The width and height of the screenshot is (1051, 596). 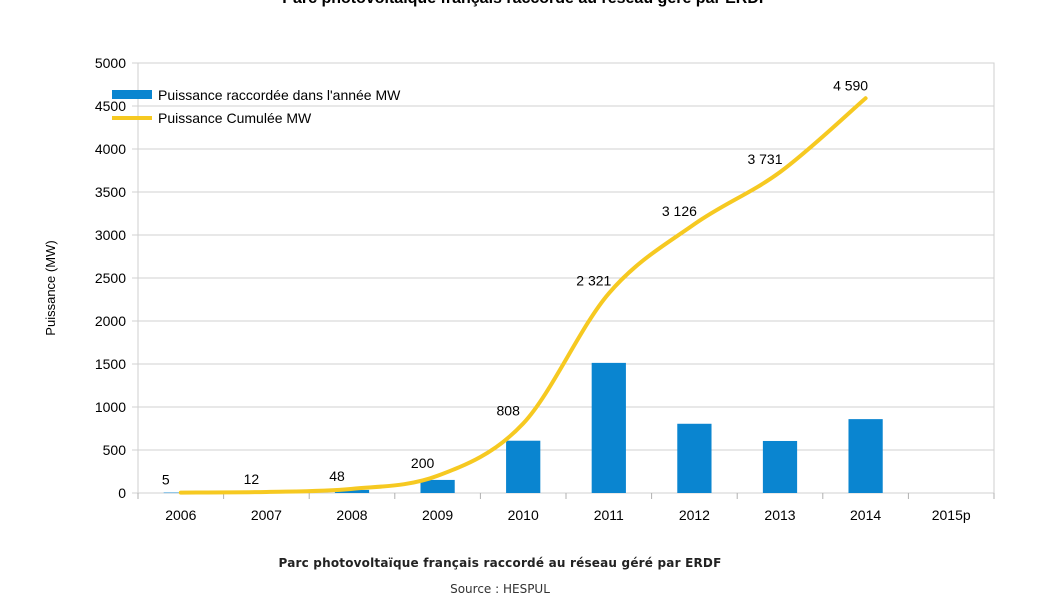 What do you see at coordinates (235, 118) in the screenshot?
I see `legend-line-label: Puissance Cumulée MW` at bounding box center [235, 118].